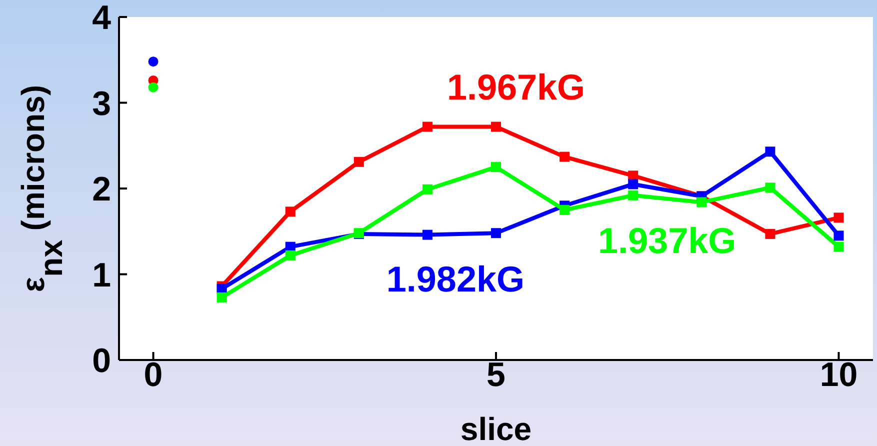  Describe the element at coordinates (667, 240) in the screenshot. I see `series-label: 1.937kG` at that location.